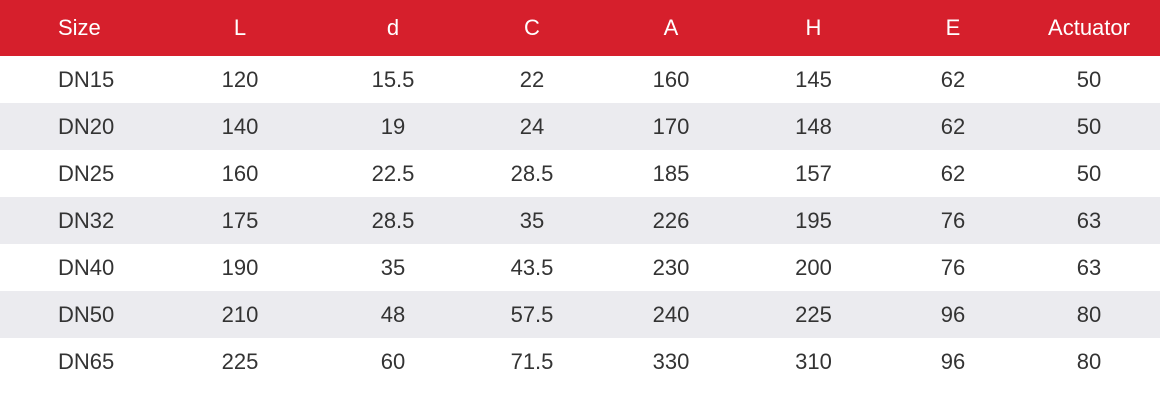  What do you see at coordinates (671, 361) in the screenshot?
I see `cell-a: 330` at bounding box center [671, 361].